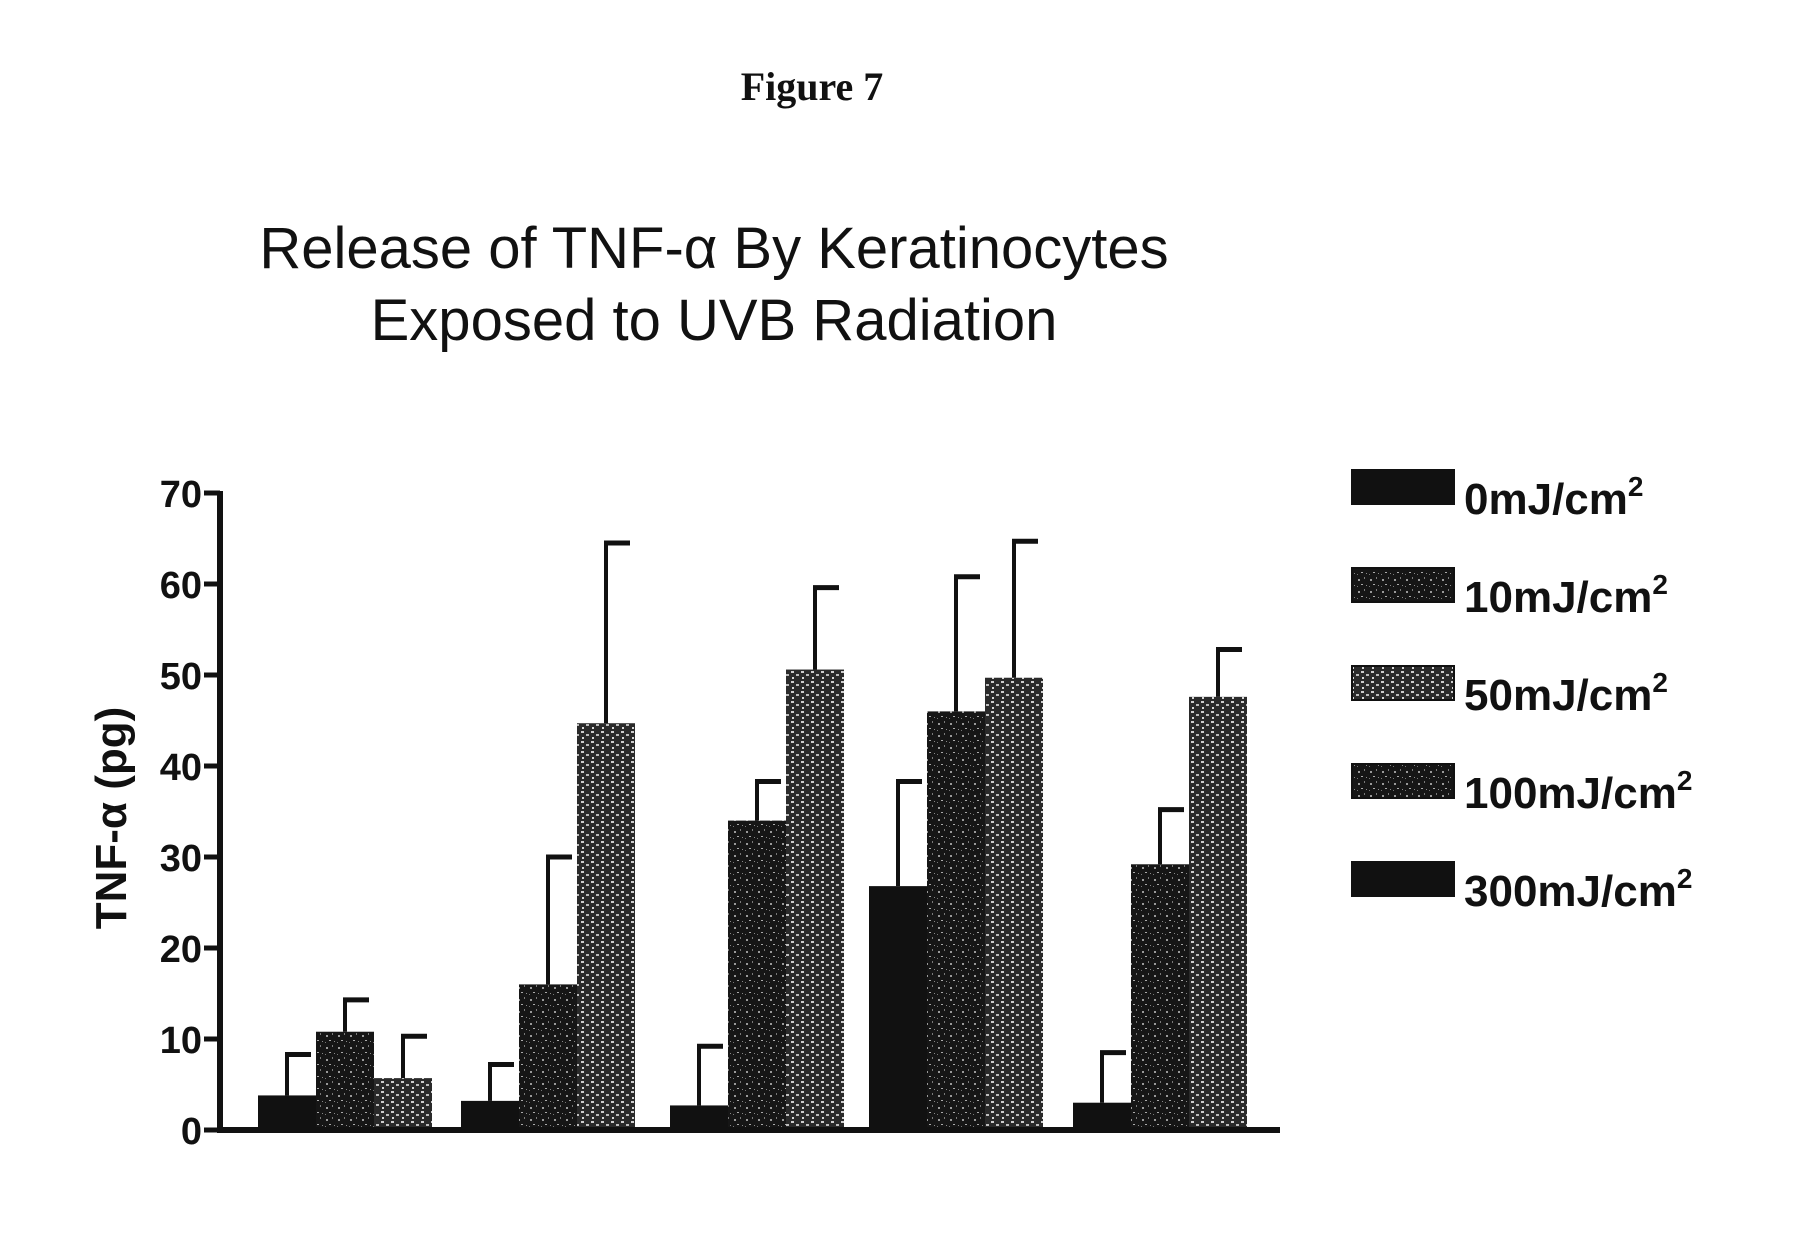 This screenshot has width=1815, height=1248. Describe the element at coordinates (812, 86) in the screenshot. I see `figure-label: Figure 7` at that location.